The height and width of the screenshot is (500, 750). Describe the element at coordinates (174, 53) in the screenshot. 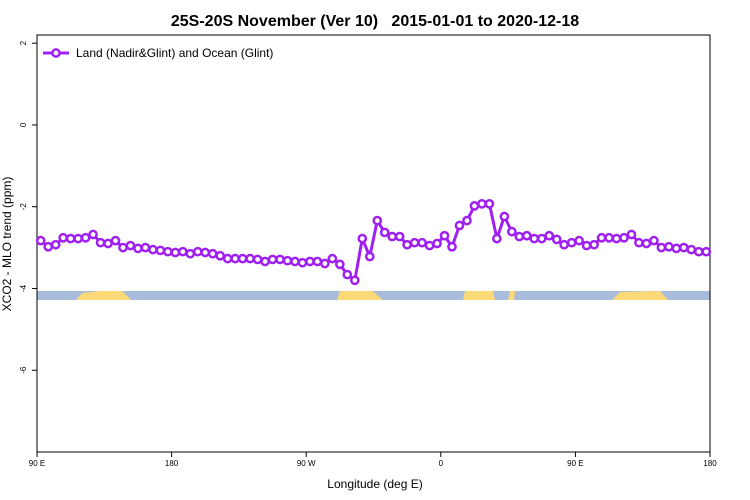

I see `legend-label: Land (Nadir&Glint) and Ocean (Glint)` at that location.